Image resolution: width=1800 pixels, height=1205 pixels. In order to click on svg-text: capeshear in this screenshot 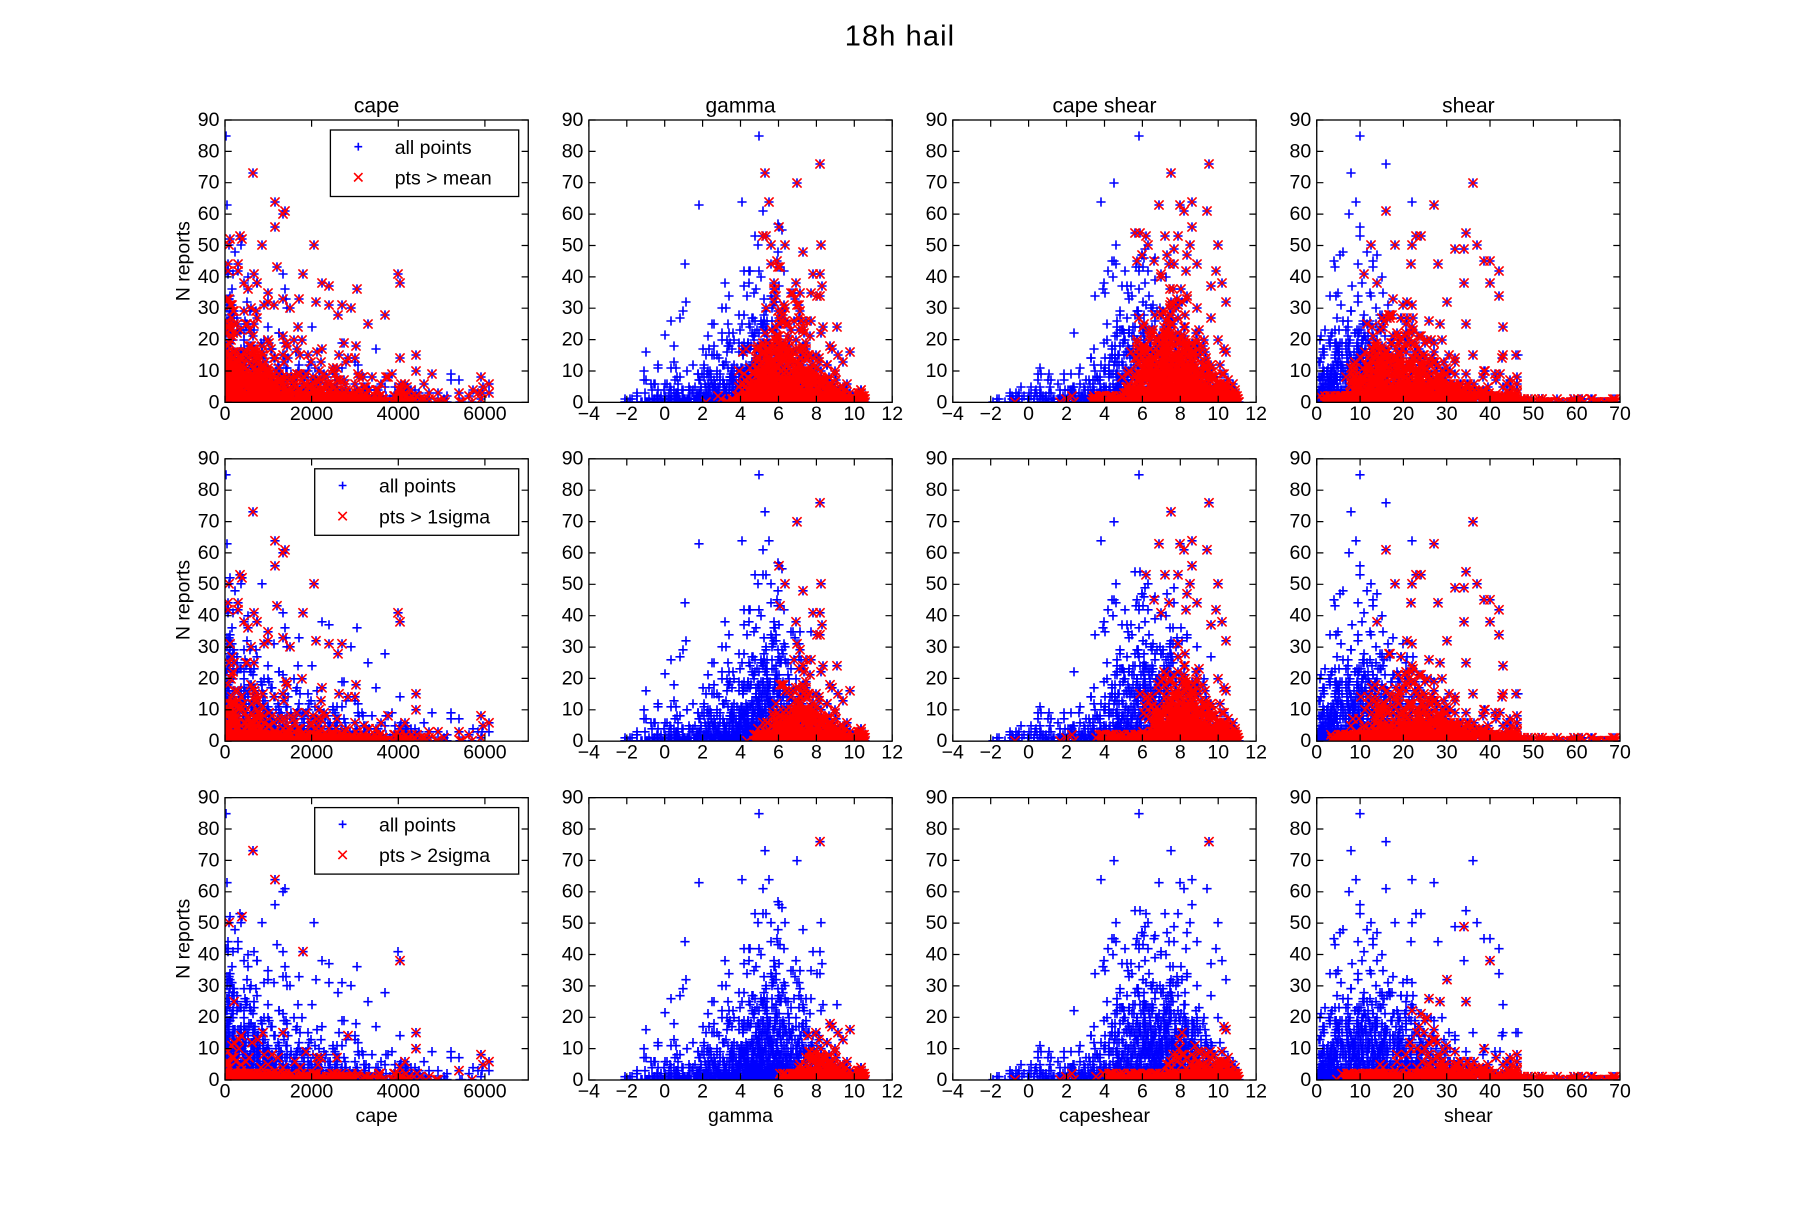, I will do `click(1105, 1116)`.